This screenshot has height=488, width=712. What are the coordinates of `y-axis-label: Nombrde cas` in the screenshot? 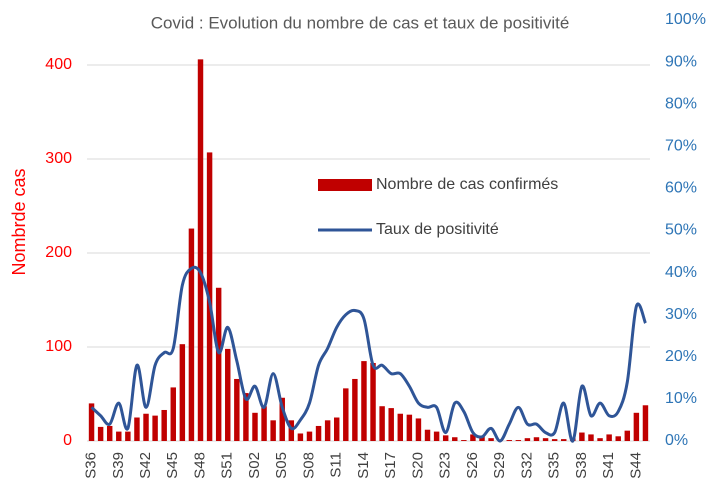 It's located at (19, 221).